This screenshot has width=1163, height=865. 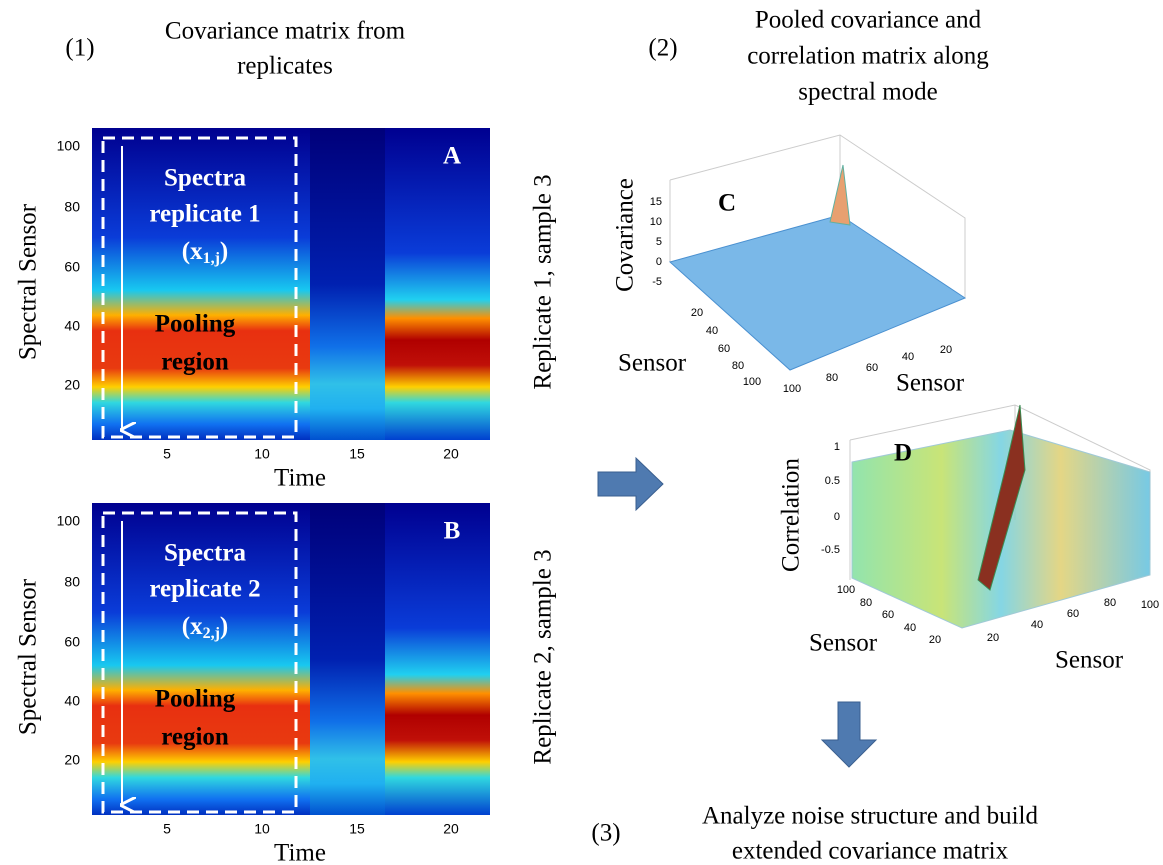 What do you see at coordinates (659, 242) in the screenshot?
I see `z-tick-label: 5` at bounding box center [659, 242].